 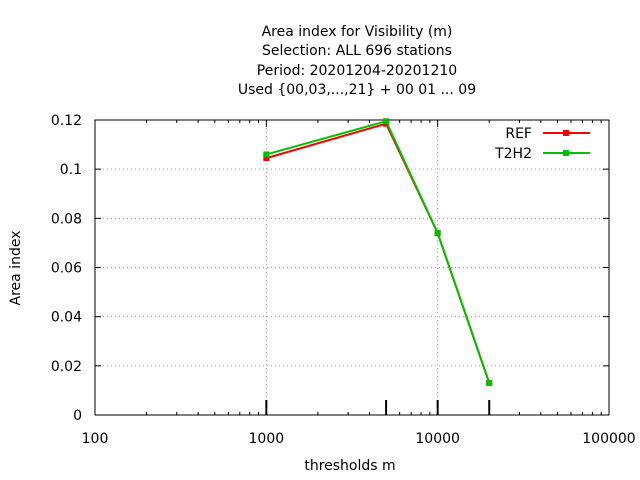 I want to click on legend-label: REF, so click(x=518, y=134).